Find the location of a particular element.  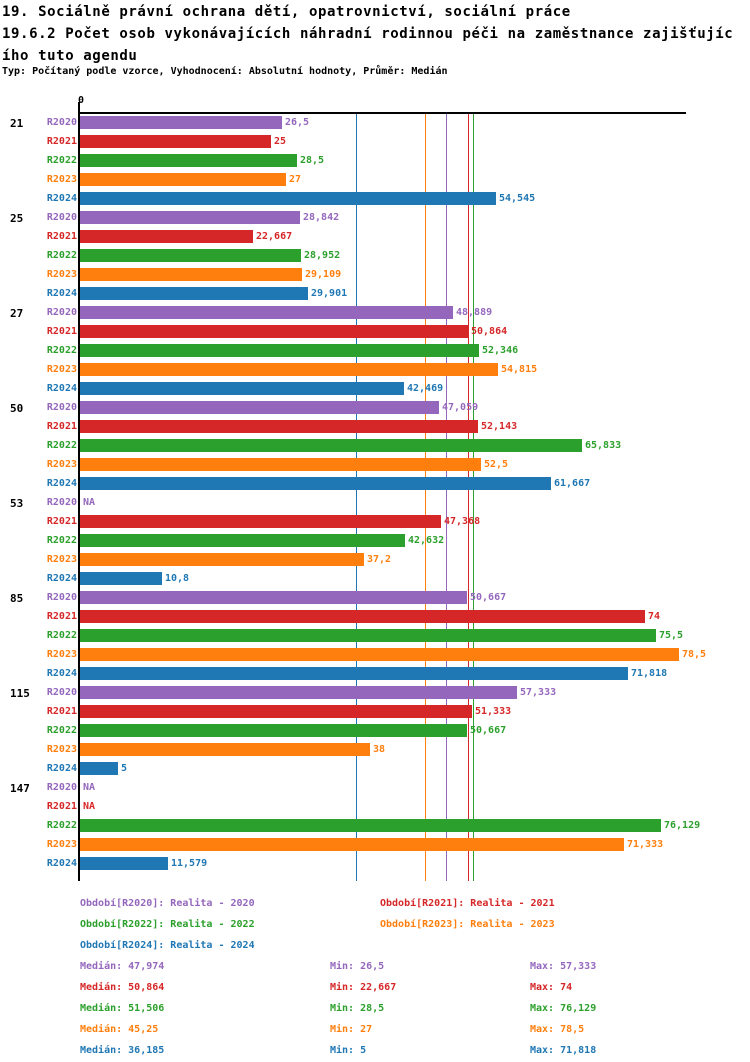

bar-value-label: 28,842 is located at coordinates (321, 217).